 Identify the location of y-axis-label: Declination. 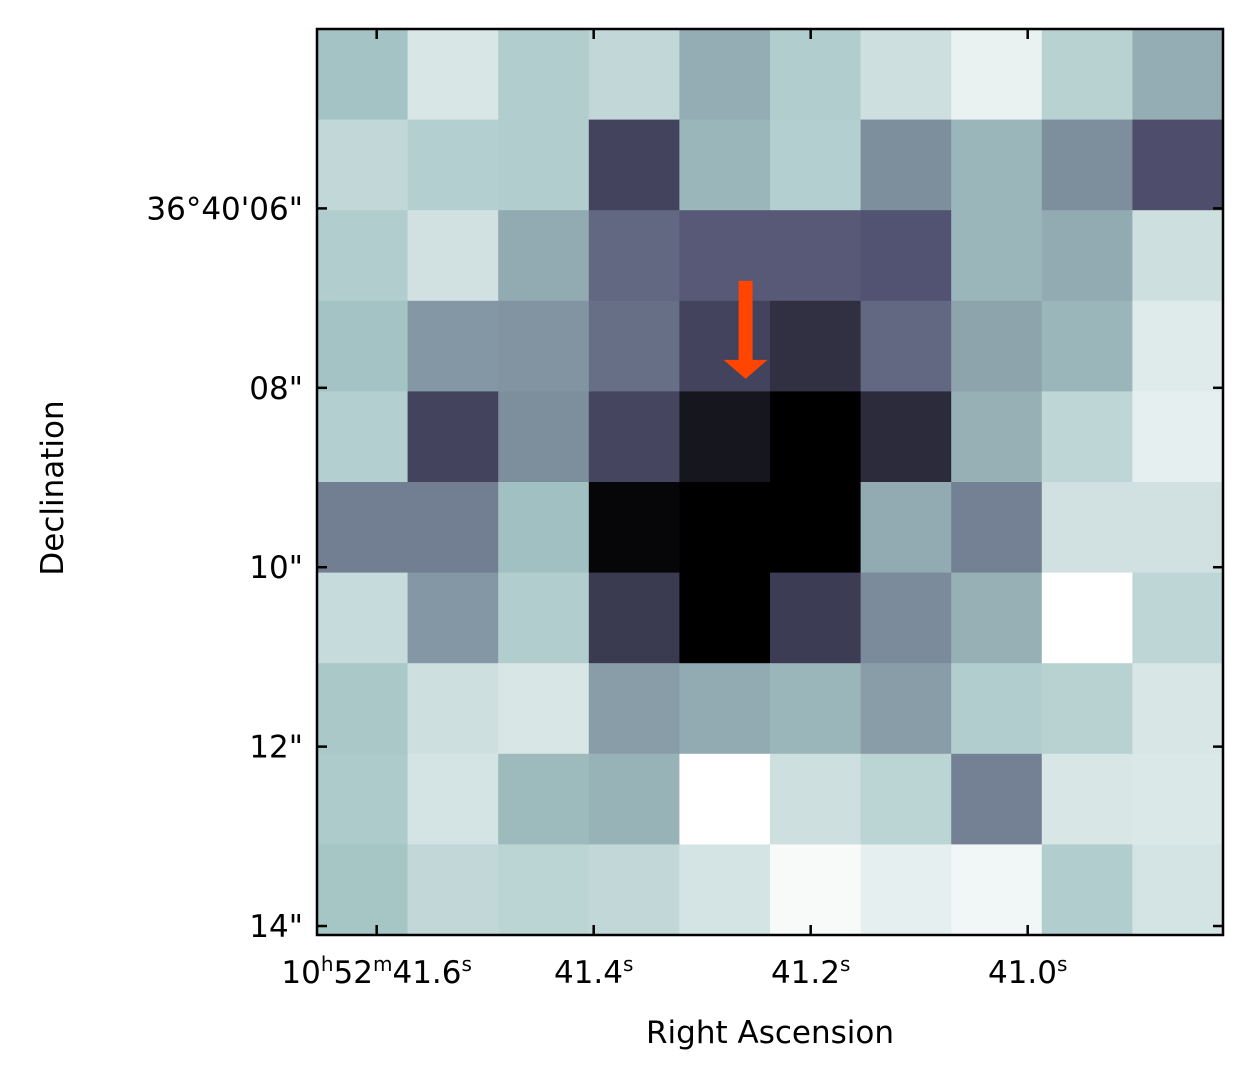
(53, 487).